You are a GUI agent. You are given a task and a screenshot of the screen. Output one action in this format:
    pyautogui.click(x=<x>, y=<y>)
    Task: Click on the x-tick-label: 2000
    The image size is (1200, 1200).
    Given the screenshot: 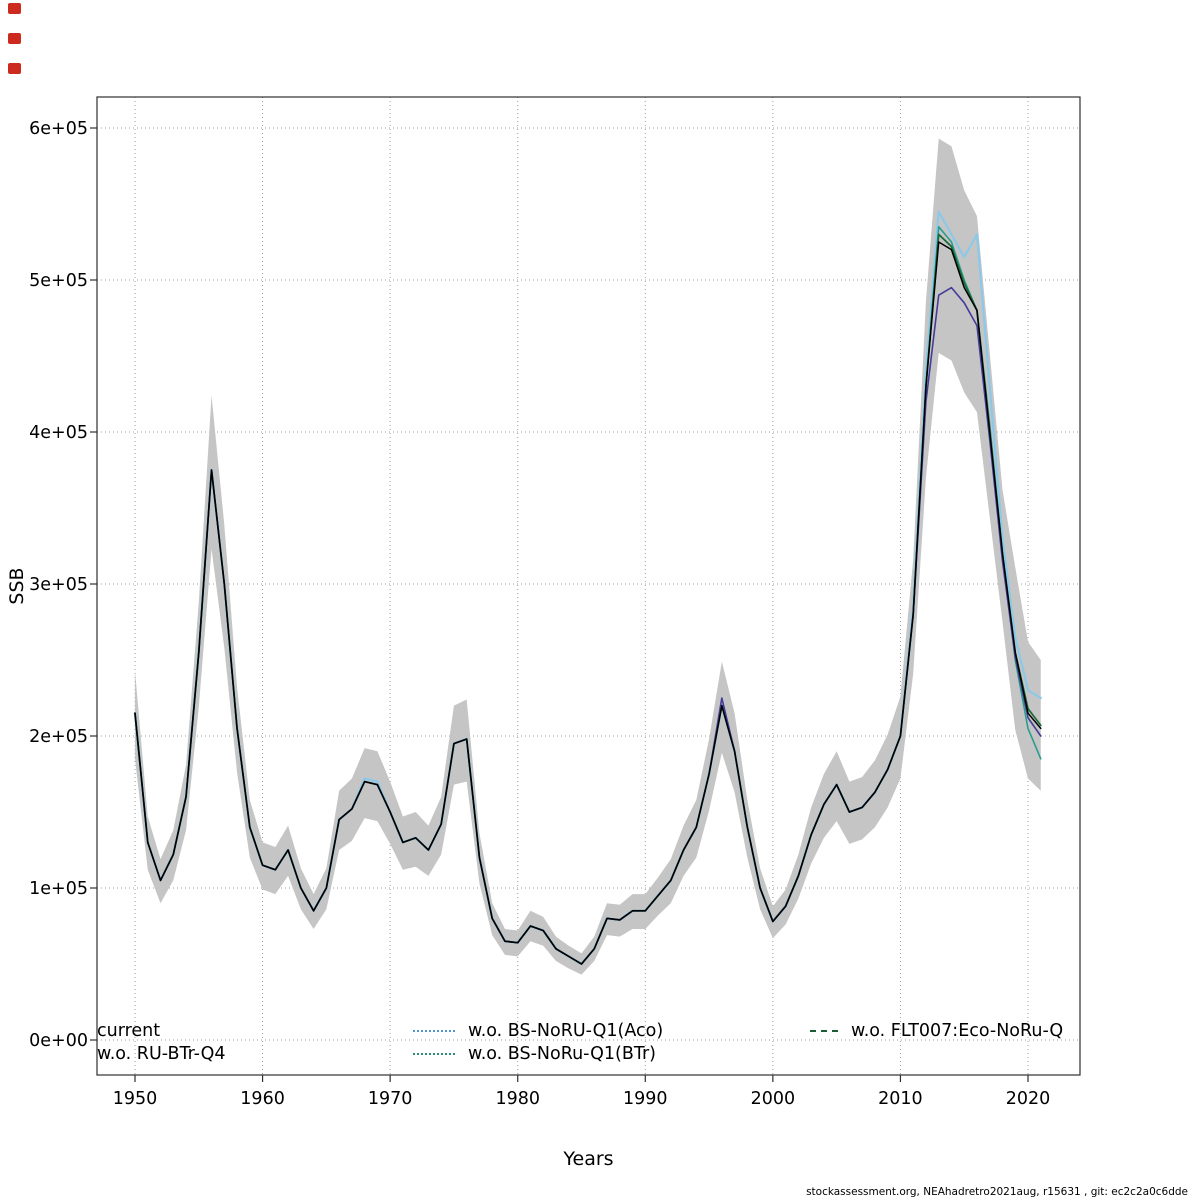 What is the action you would take?
    pyautogui.click(x=773, y=1099)
    